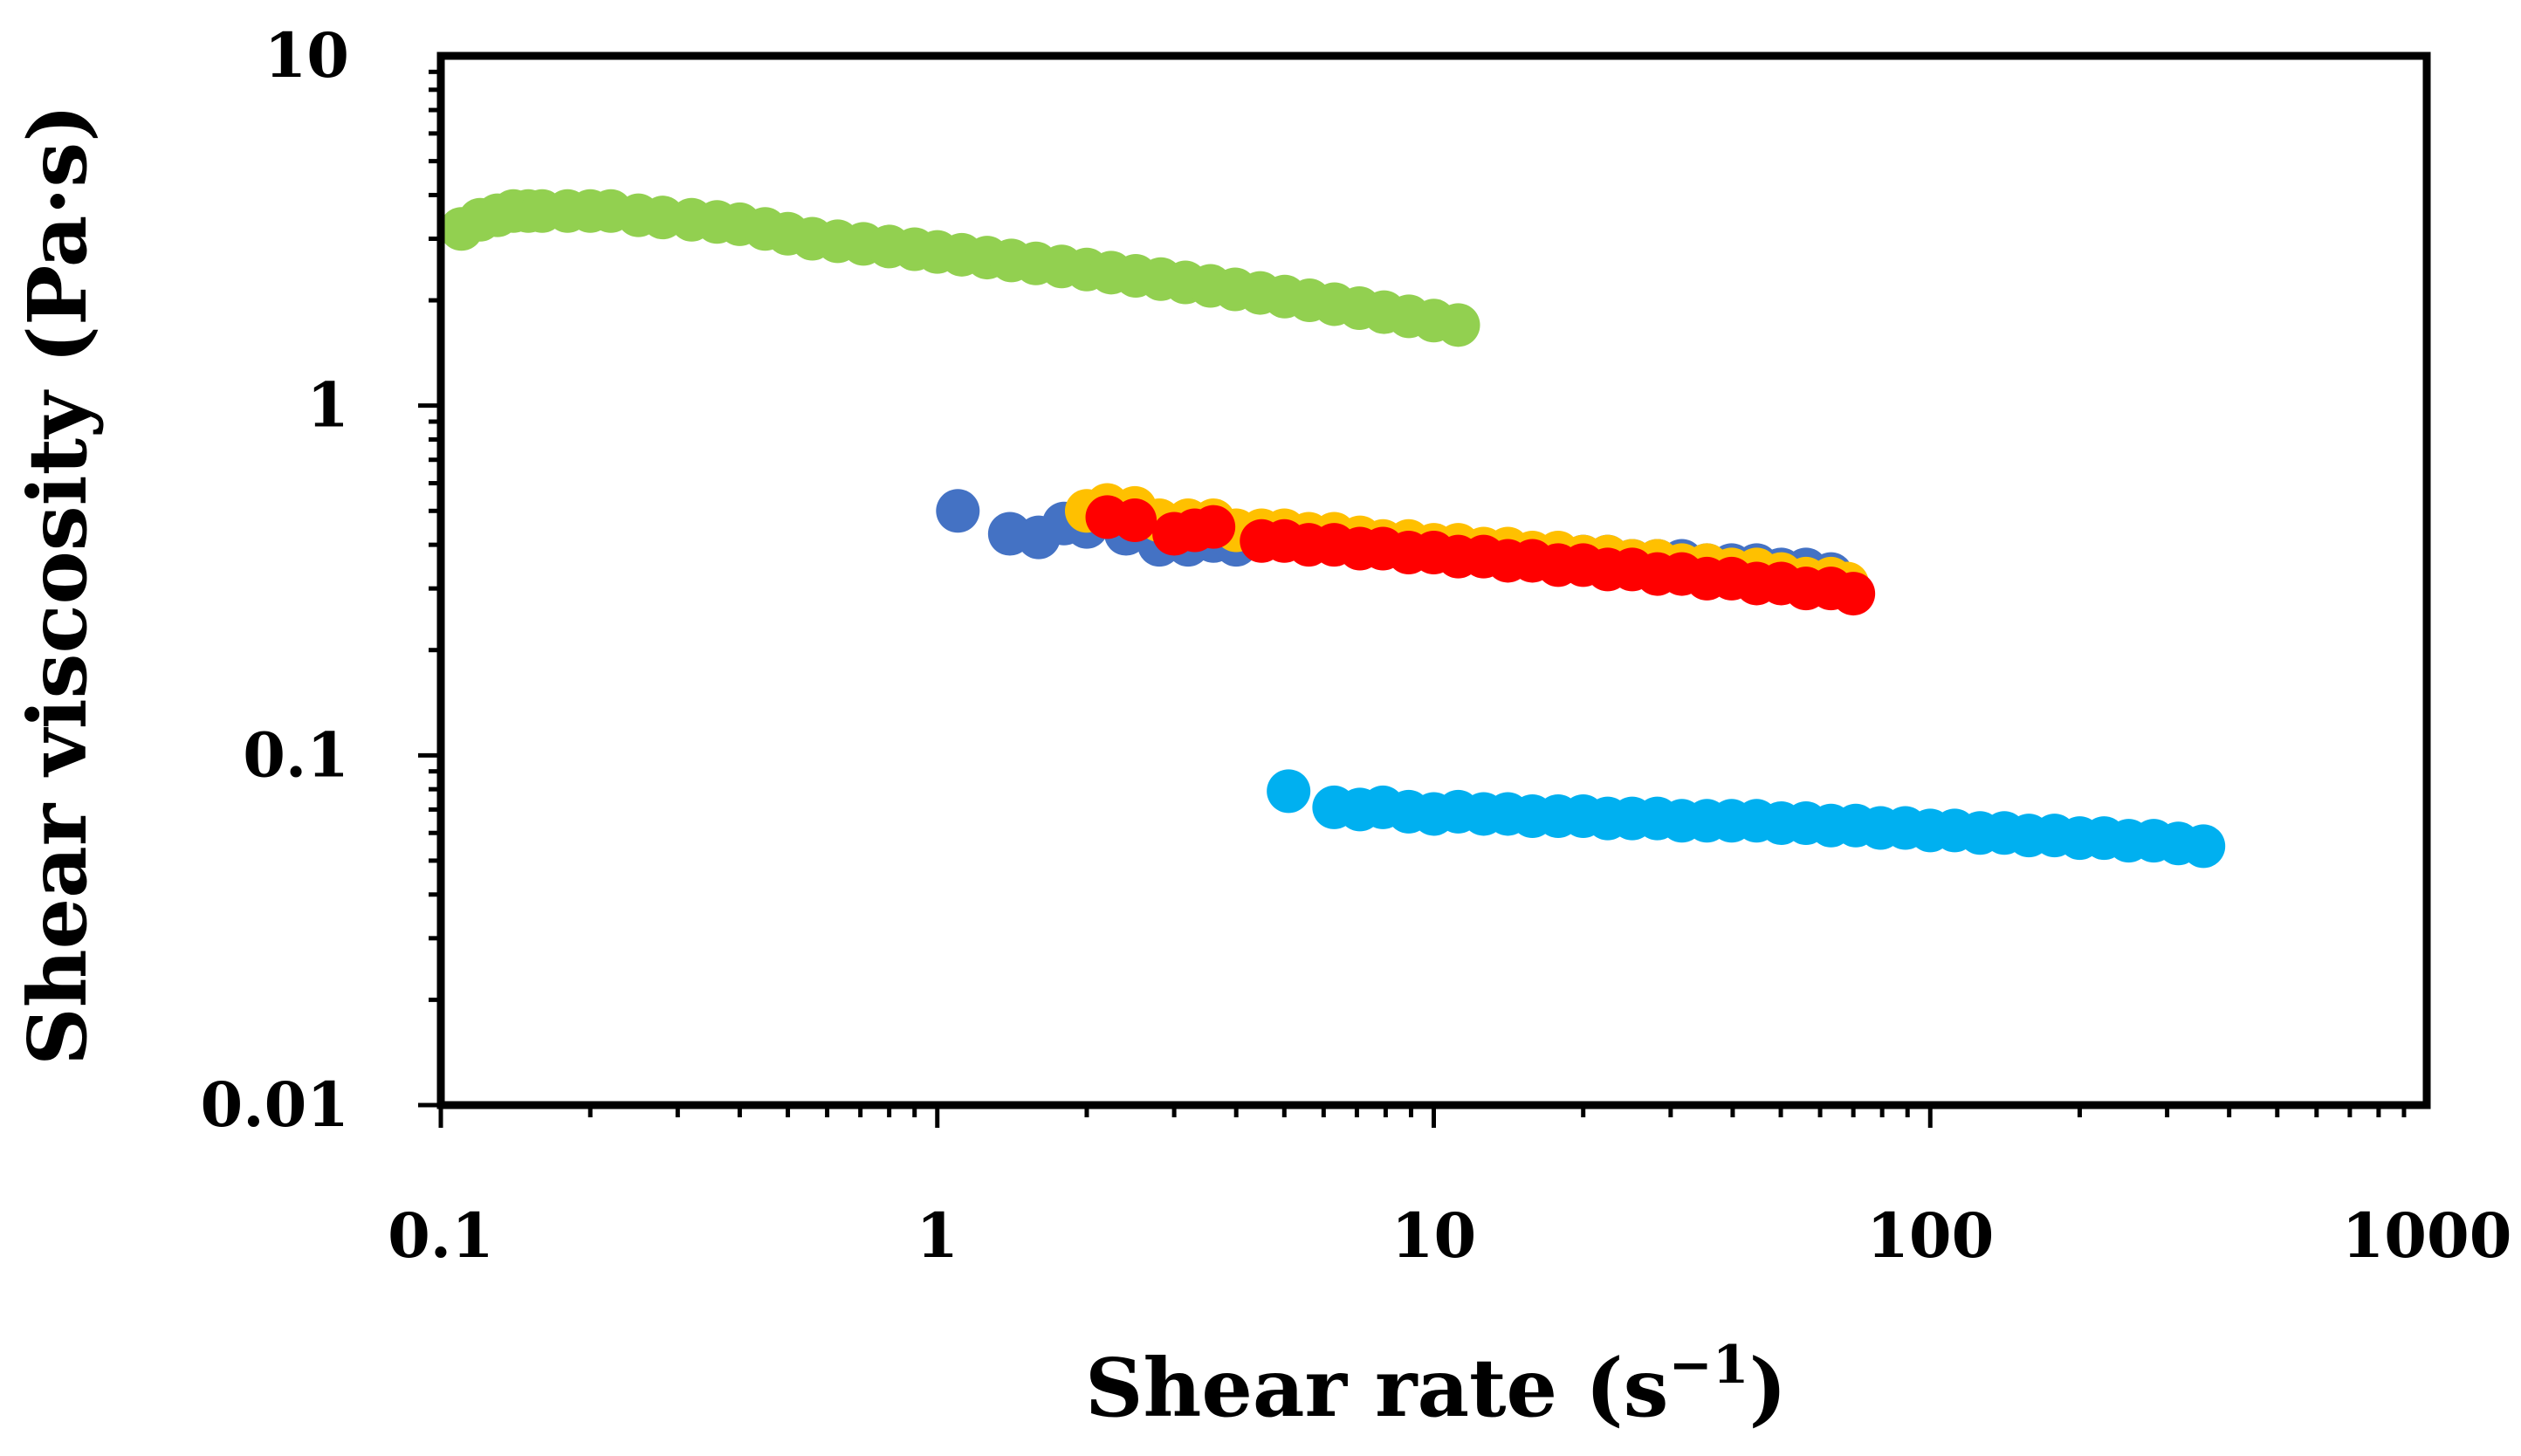  What do you see at coordinates (306, 55) in the screenshot?
I see `y-tick-label: 10` at bounding box center [306, 55].